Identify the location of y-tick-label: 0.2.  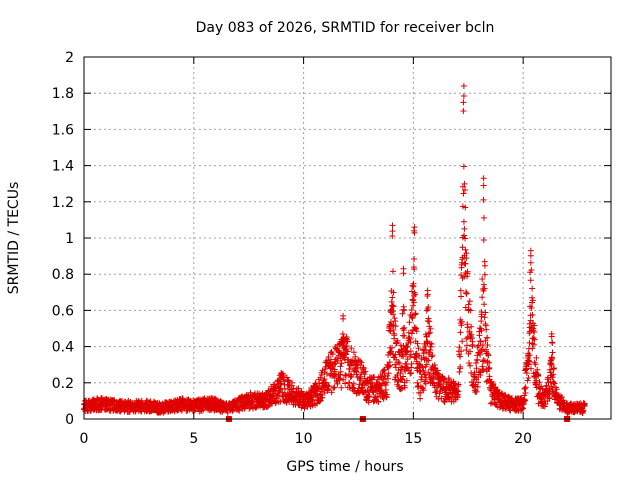
(63, 384).